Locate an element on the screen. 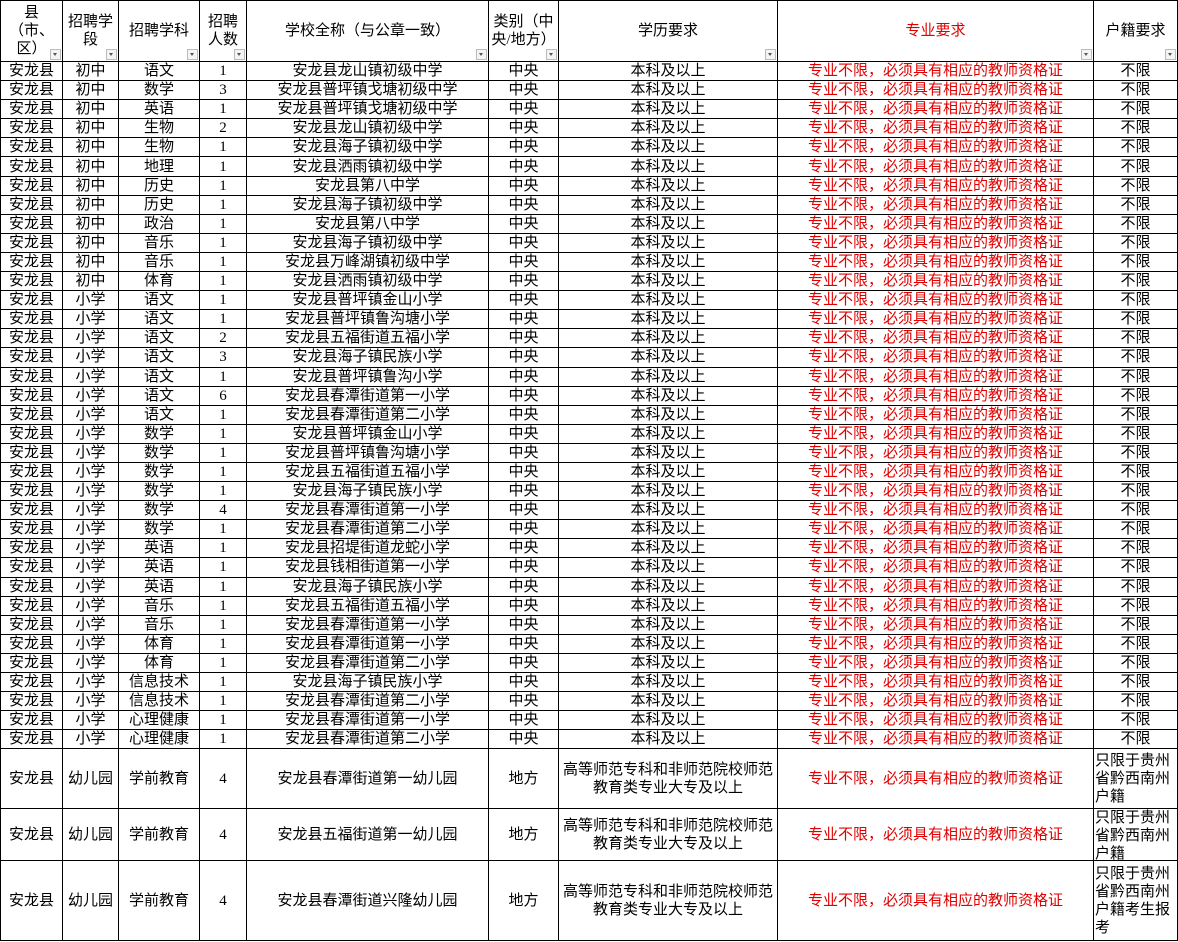 The image size is (1178, 942). table-cell: 初中 is located at coordinates (90, 223).